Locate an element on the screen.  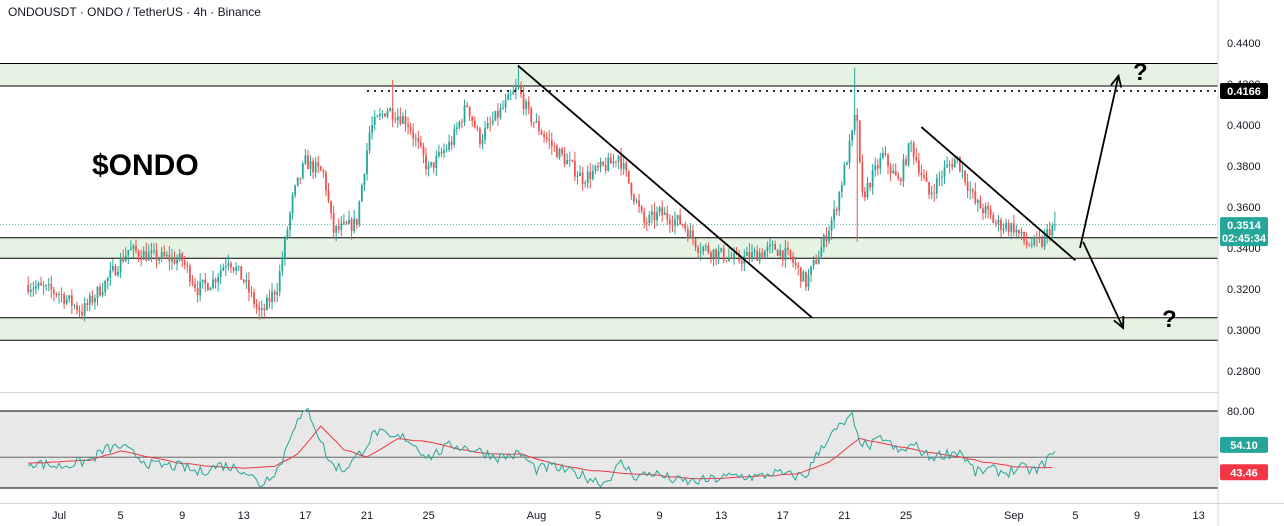
time-tick-label: 21 is located at coordinates (367, 516).